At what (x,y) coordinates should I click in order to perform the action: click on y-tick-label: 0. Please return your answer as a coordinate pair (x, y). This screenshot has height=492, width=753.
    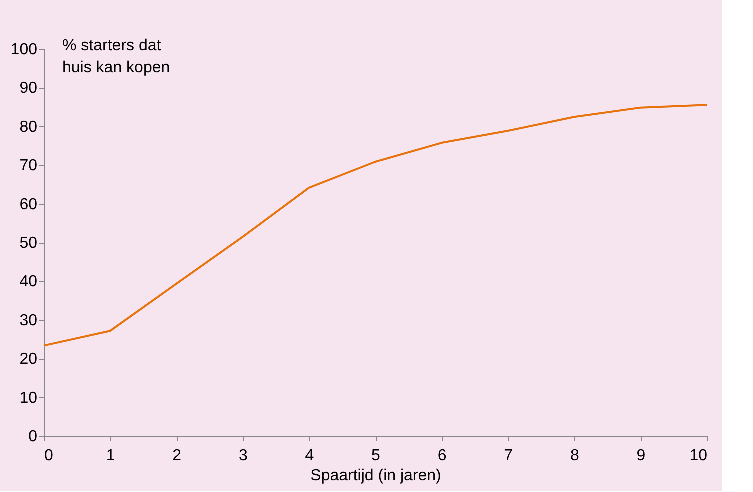
    Looking at the image, I should click on (33, 437).